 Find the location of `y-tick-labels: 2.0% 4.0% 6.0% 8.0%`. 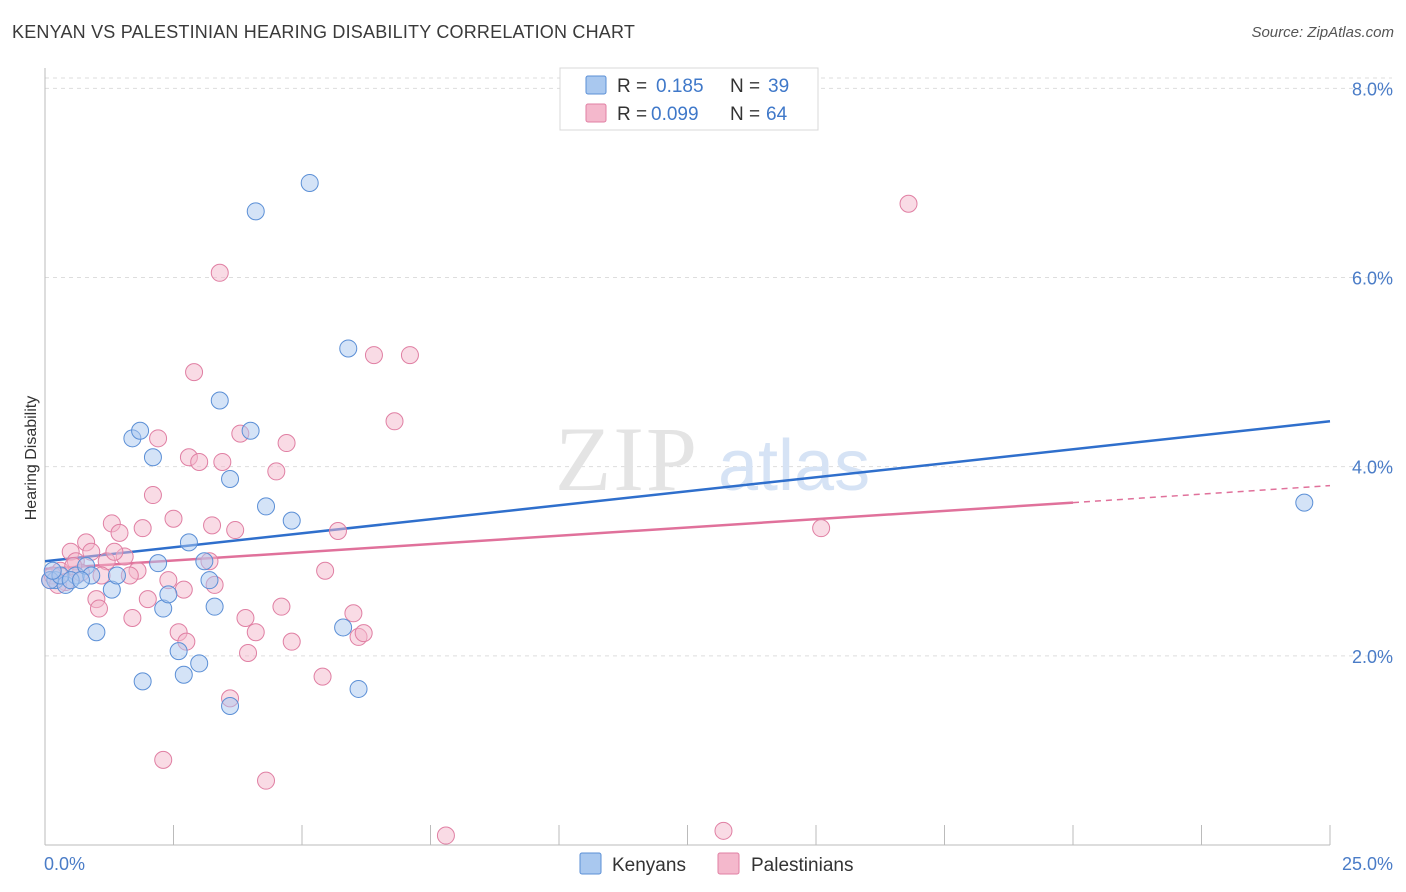

y-tick-labels: 2.0% 4.0% 6.0% 8.0% is located at coordinates (1372, 372).